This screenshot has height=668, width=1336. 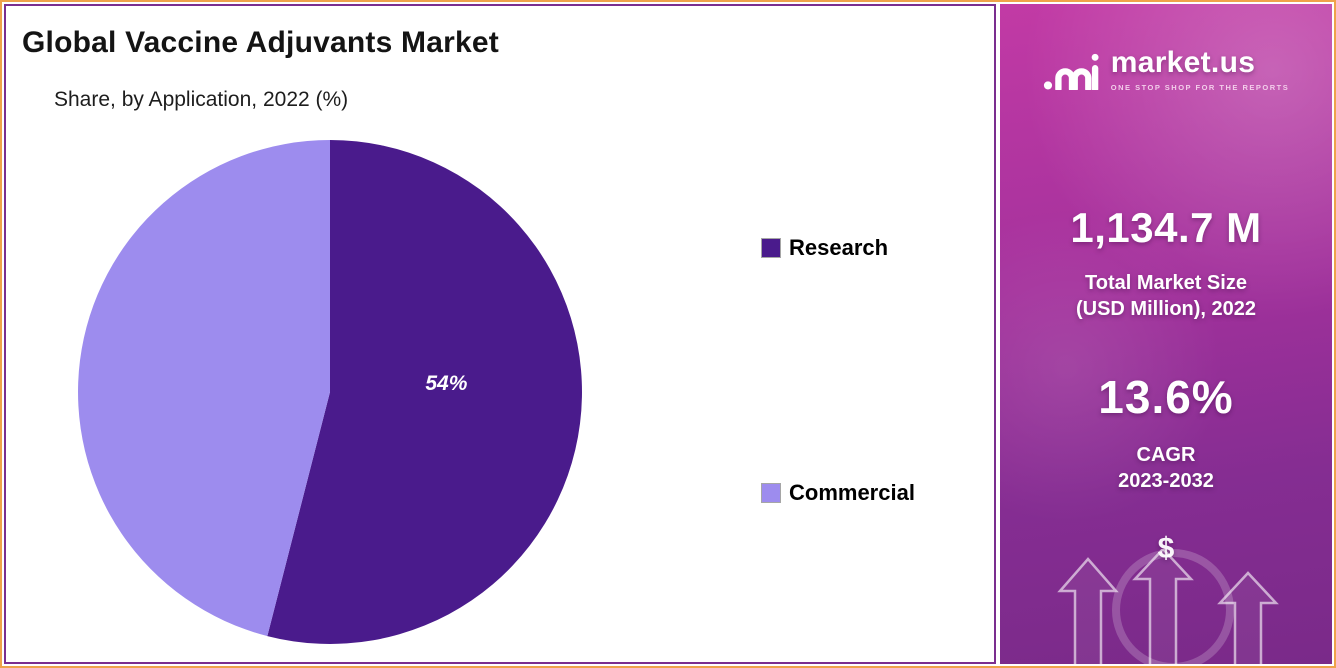 I want to click on cagr-label: CAGR 2023-2032, so click(x=1166, y=468).